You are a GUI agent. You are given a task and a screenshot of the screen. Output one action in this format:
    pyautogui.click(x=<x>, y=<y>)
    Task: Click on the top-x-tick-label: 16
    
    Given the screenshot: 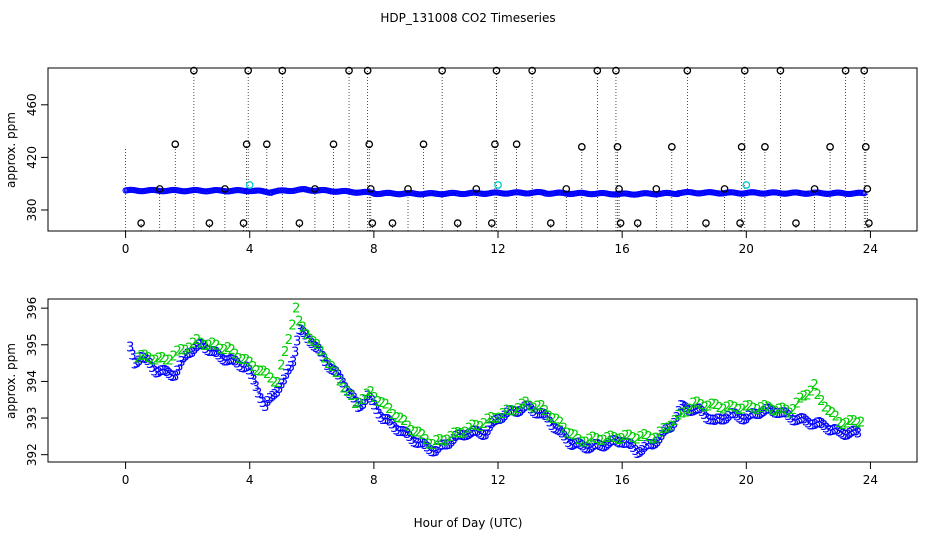 What is the action you would take?
    pyautogui.click(x=622, y=249)
    